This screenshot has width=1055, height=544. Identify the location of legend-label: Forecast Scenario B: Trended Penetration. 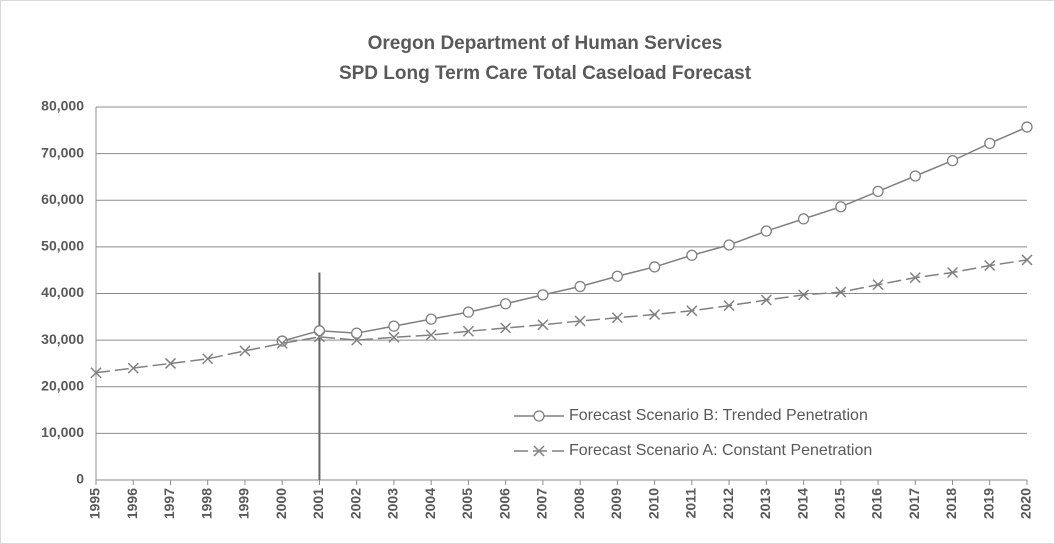
(718, 415).